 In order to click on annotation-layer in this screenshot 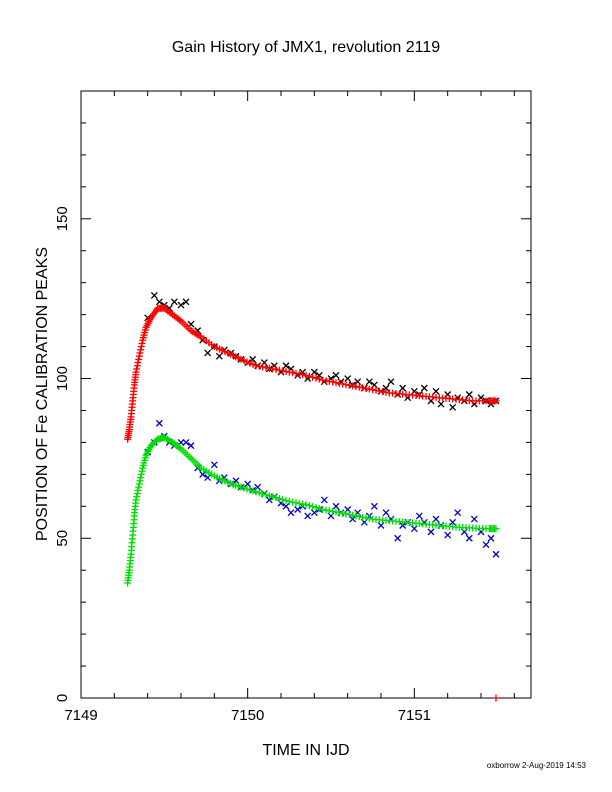, I will do `click(496, 698)`.